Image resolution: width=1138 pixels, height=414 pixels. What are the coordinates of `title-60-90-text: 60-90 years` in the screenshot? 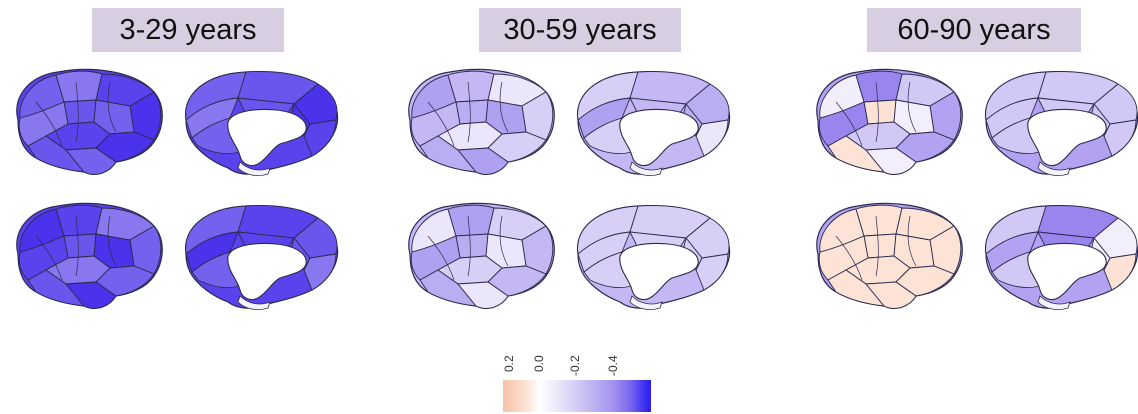 It's located at (974, 29).